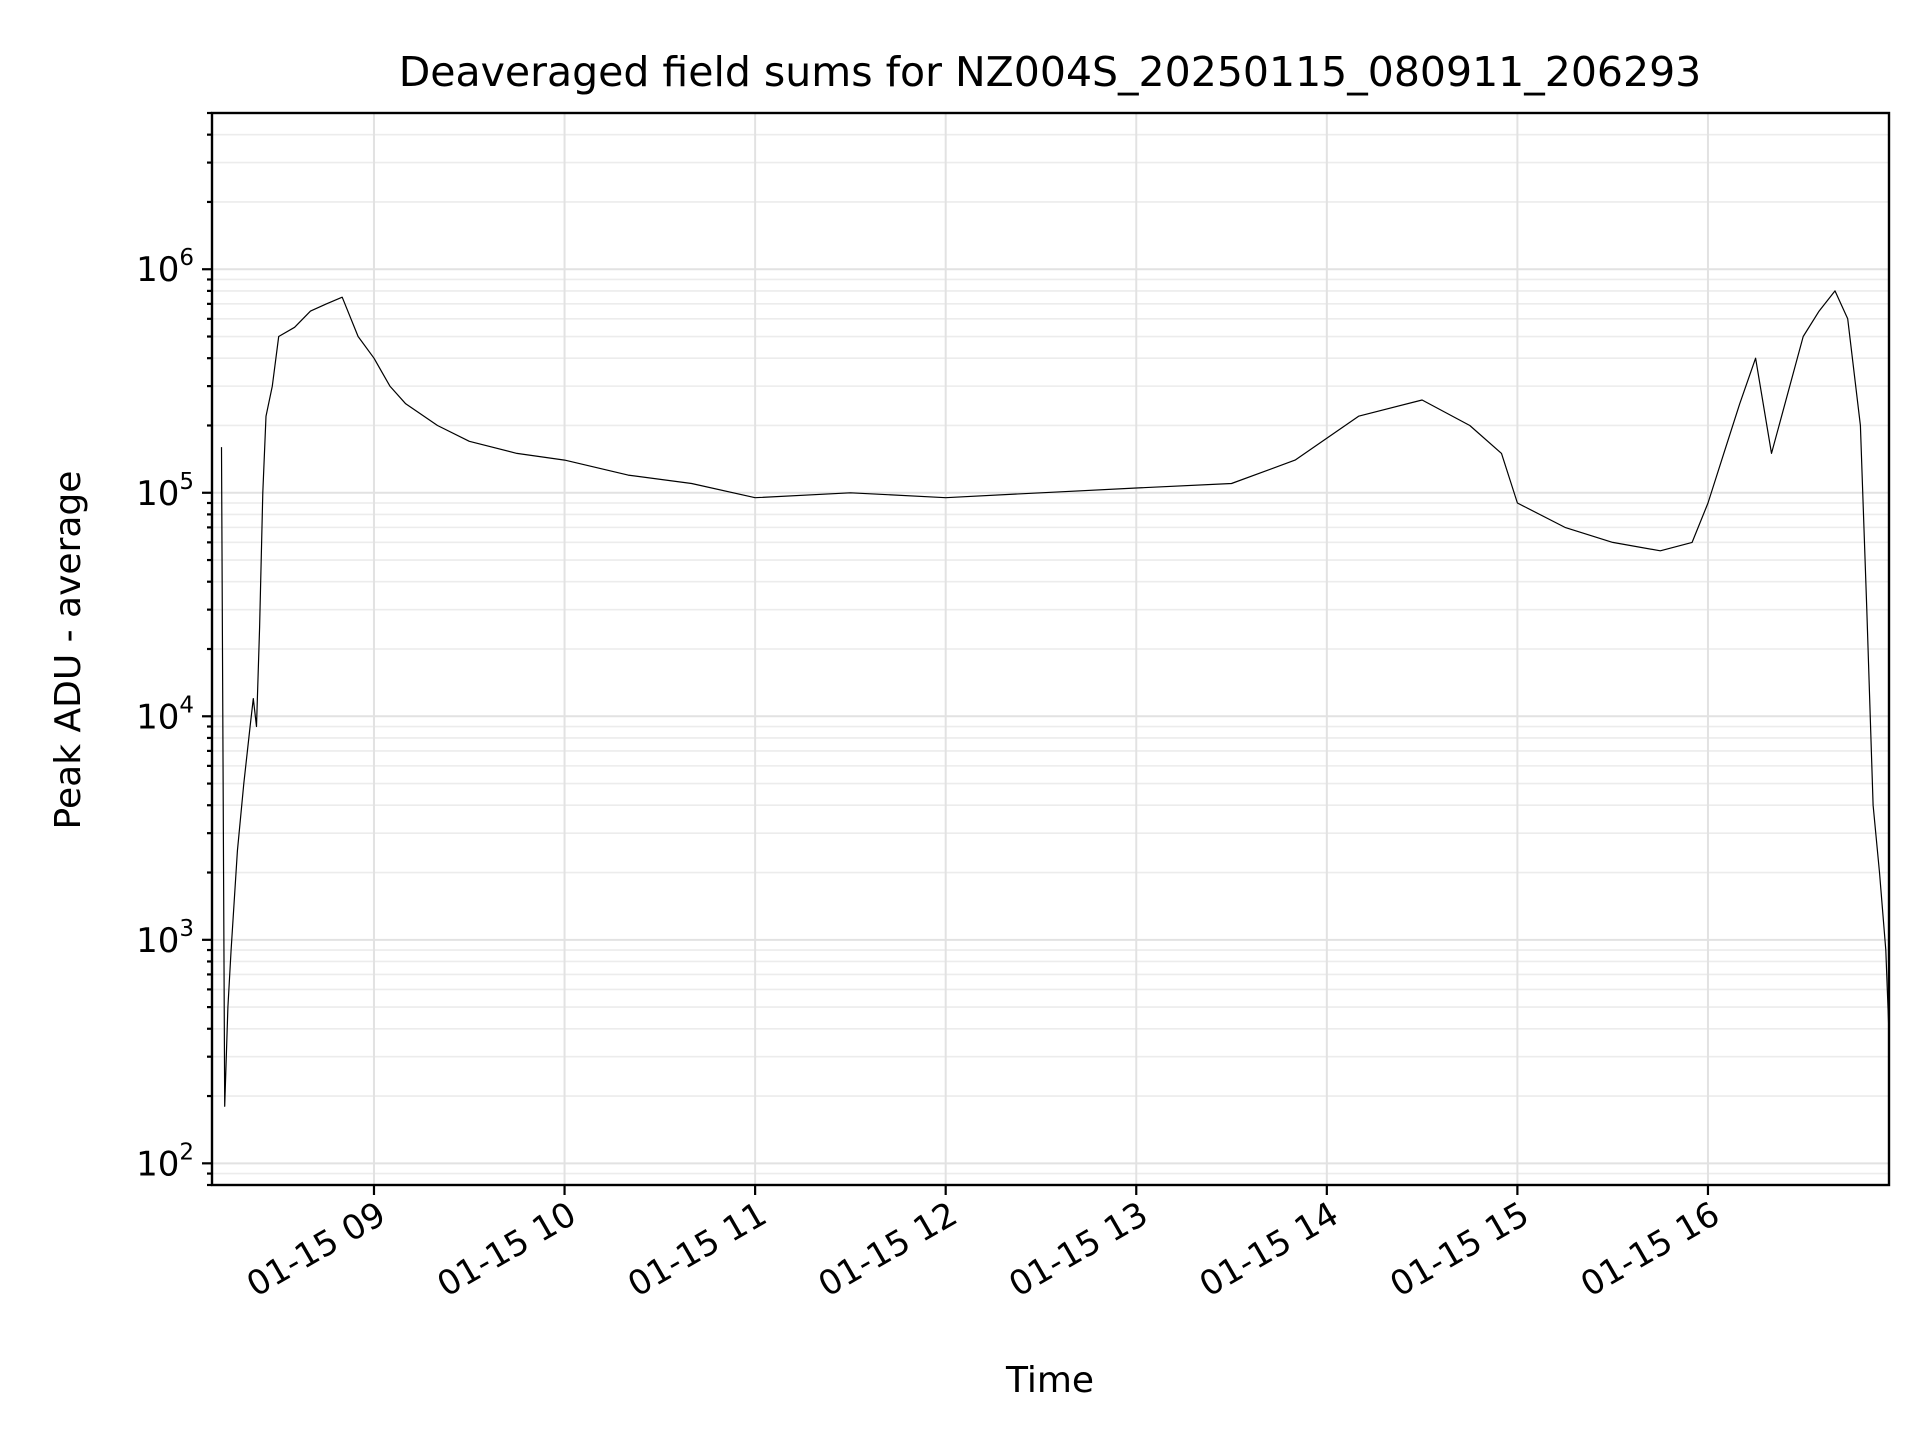 The image size is (1920, 1440). I want to click on x-axis-label: Time, so click(1049, 1380).